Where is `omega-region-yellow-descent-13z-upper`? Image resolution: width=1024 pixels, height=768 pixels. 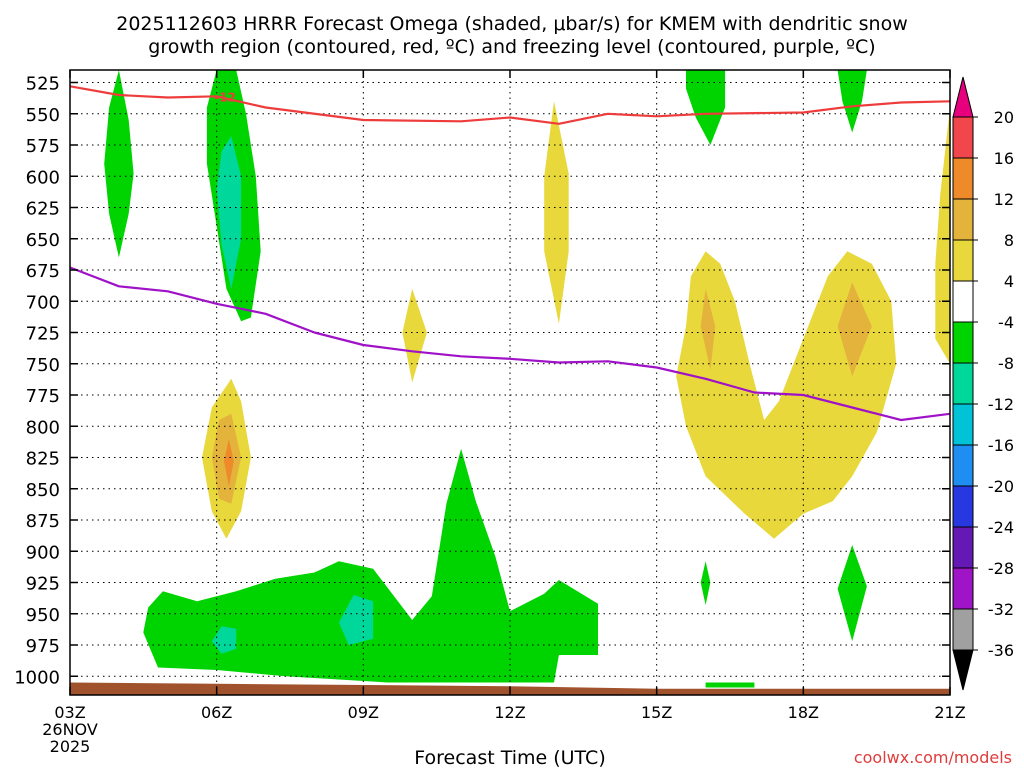 omega-region-yellow-descent-13z-upper is located at coordinates (556, 212).